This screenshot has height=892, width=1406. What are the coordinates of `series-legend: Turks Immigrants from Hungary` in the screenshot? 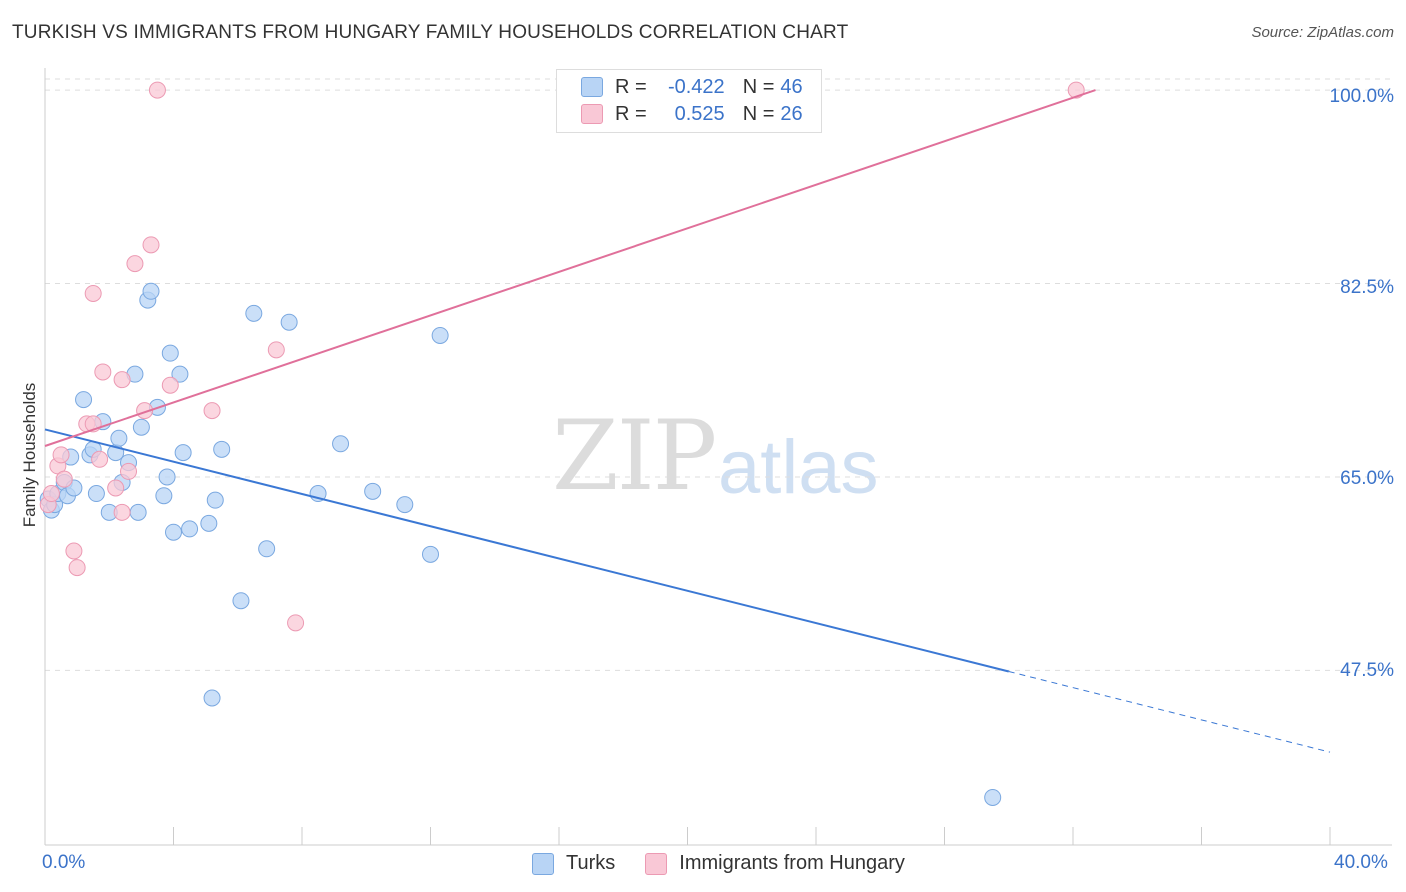 It's located at (733, 863).